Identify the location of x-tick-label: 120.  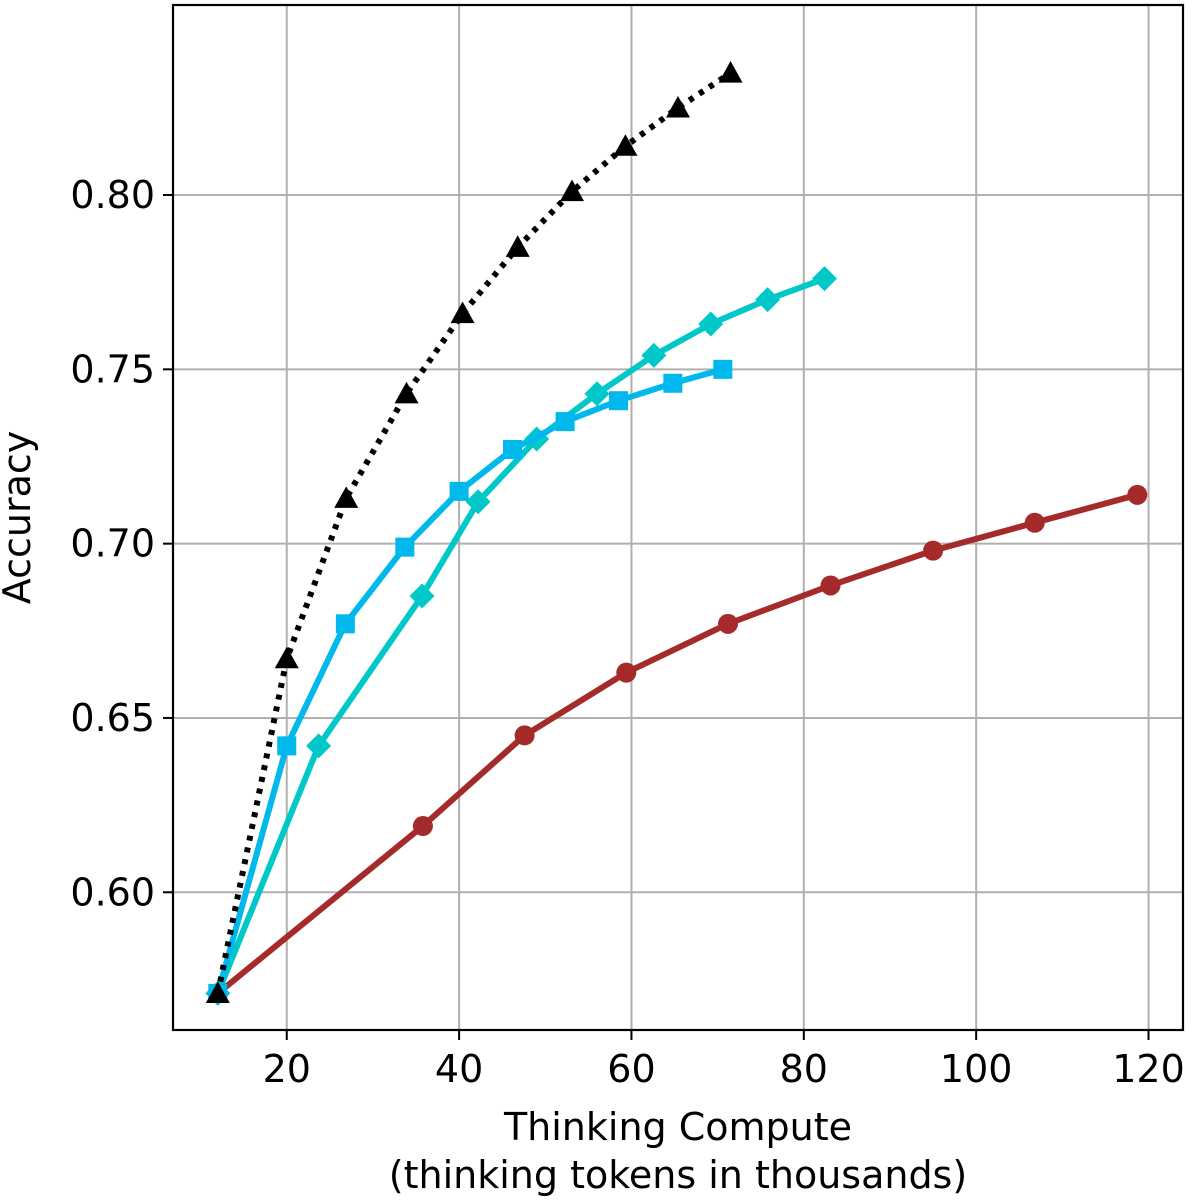
(1148, 1069).